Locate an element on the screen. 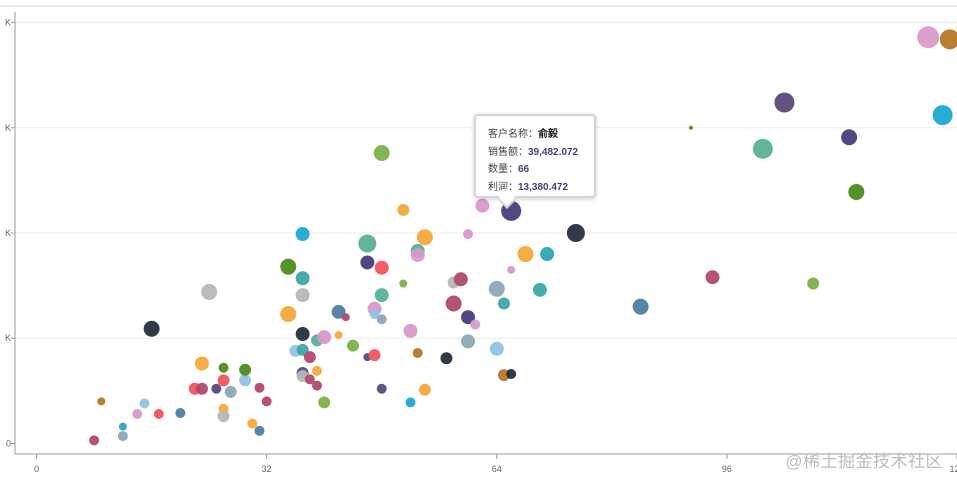 The height and width of the screenshot is (480, 957). tooltip-profit-row: 利润：13,380.472 is located at coordinates (541, 188).